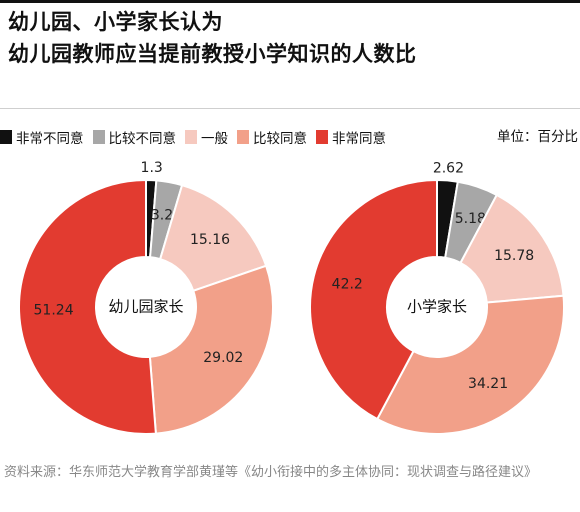  I want to click on donut-slice, so click(87, 306).